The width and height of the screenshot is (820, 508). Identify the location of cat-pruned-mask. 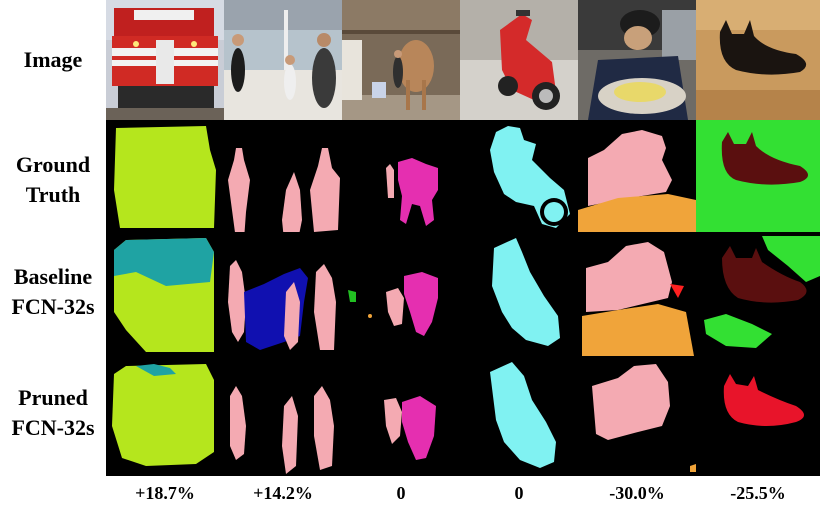
(758, 416).